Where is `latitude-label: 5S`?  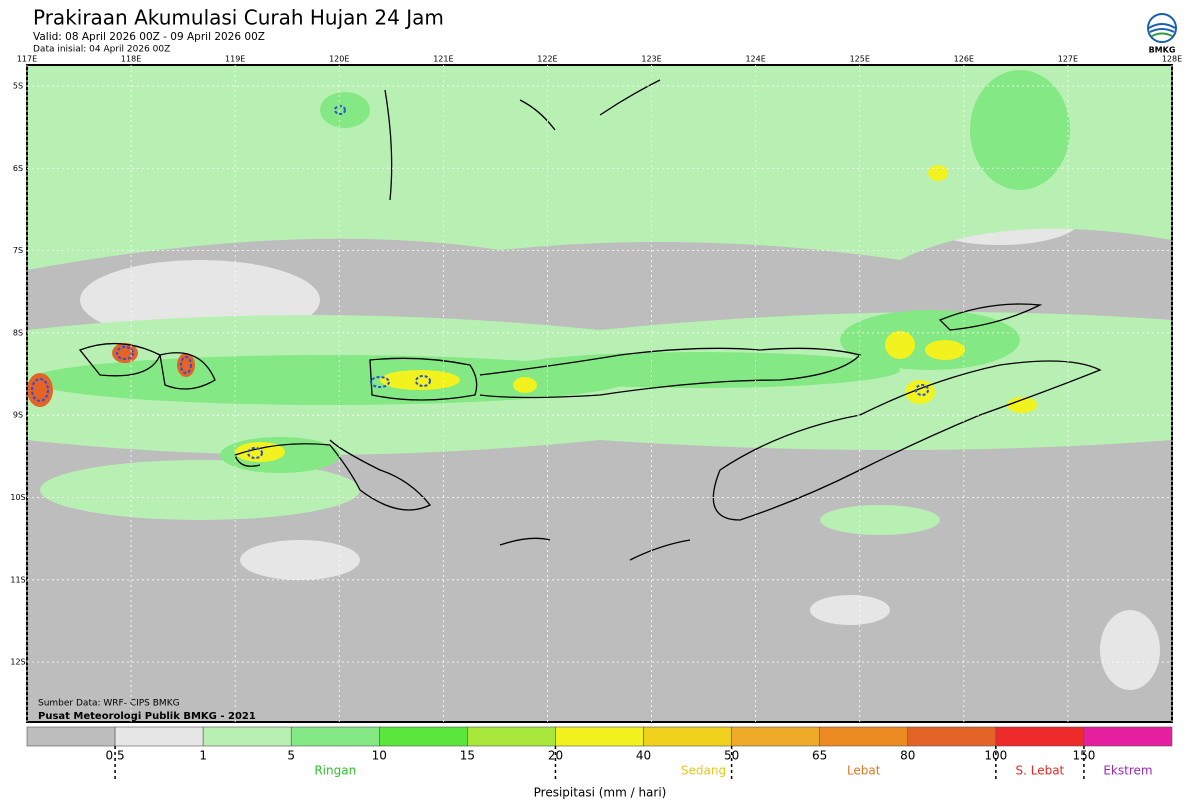
latitude-label: 5S is located at coordinates (18, 86).